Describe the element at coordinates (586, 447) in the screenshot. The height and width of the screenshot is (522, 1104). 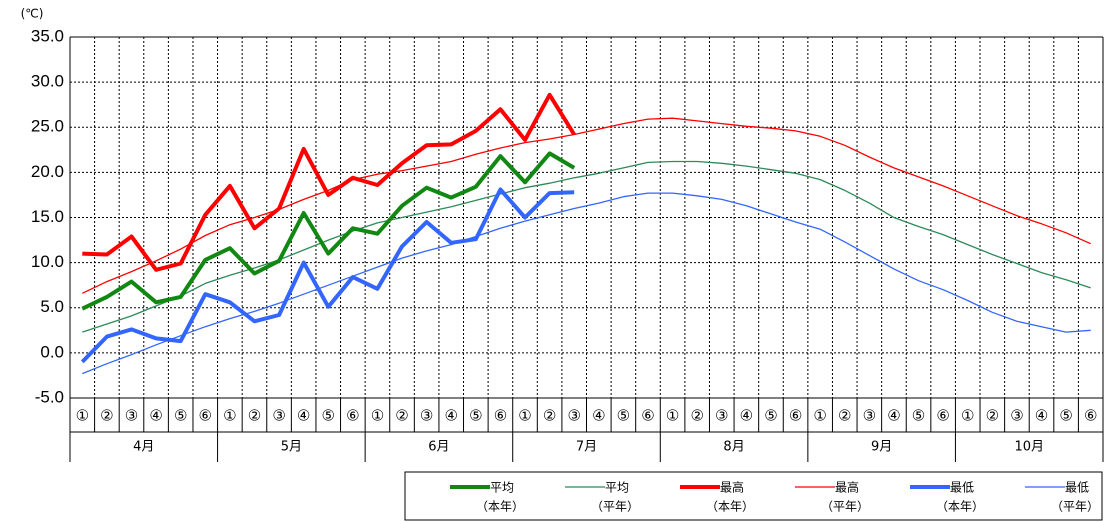
I see `month-label: 7月` at that location.